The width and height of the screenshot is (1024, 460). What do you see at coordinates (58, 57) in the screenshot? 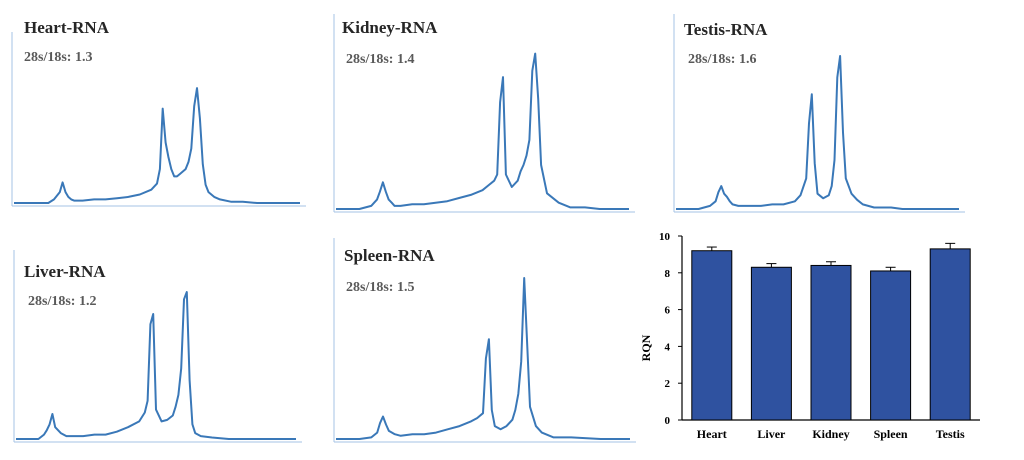
I see `ratio-label: 28s/18s: 1.3` at bounding box center [58, 57].